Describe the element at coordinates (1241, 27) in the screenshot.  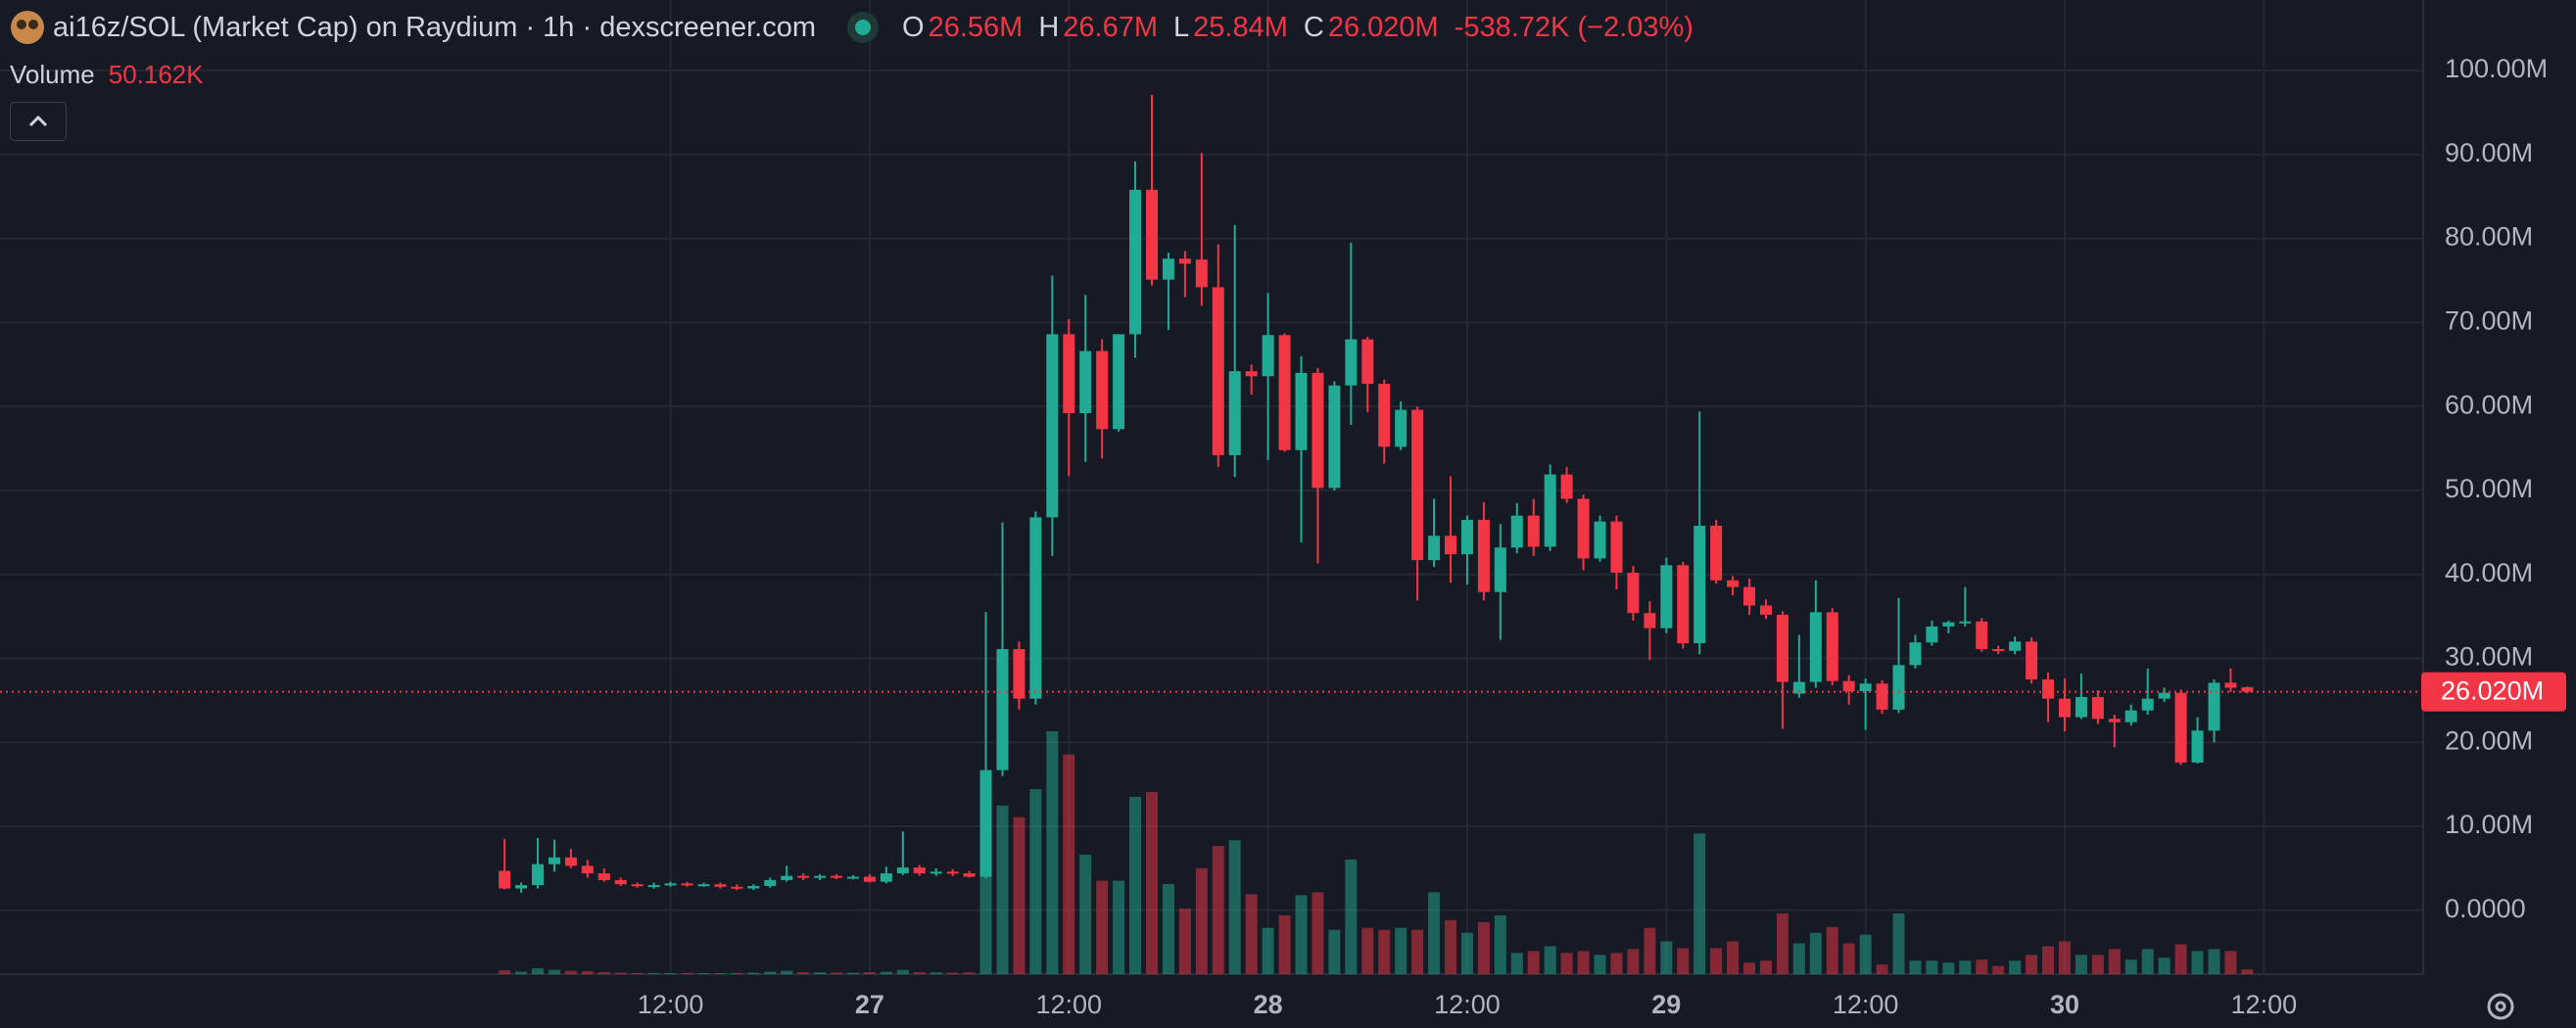
I see `low-value: 25.84M` at that location.